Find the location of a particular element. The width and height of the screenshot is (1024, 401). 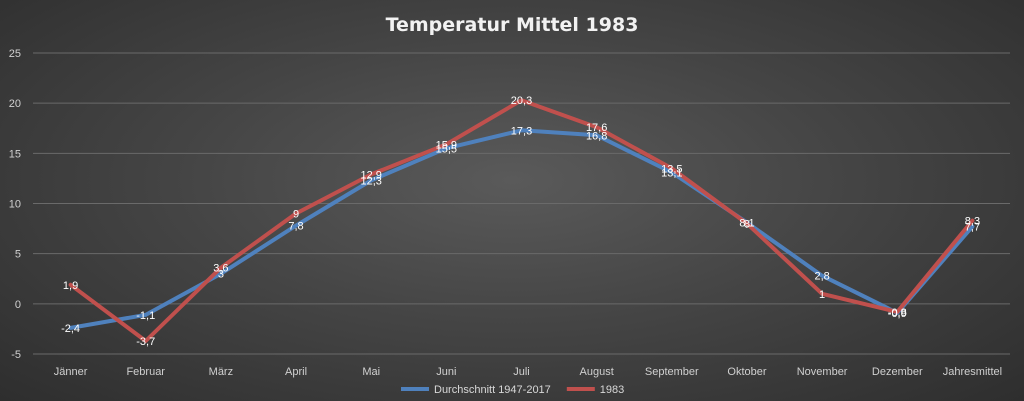

data-label: 12,3 is located at coordinates (370, 181).